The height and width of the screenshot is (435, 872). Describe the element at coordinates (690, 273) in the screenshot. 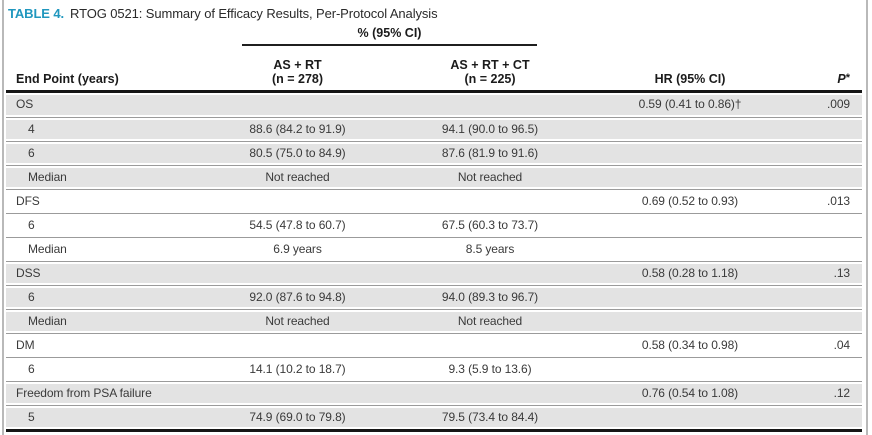

I see `hr-value-cell: 0.58 (0.28 to 1.18)` at that location.